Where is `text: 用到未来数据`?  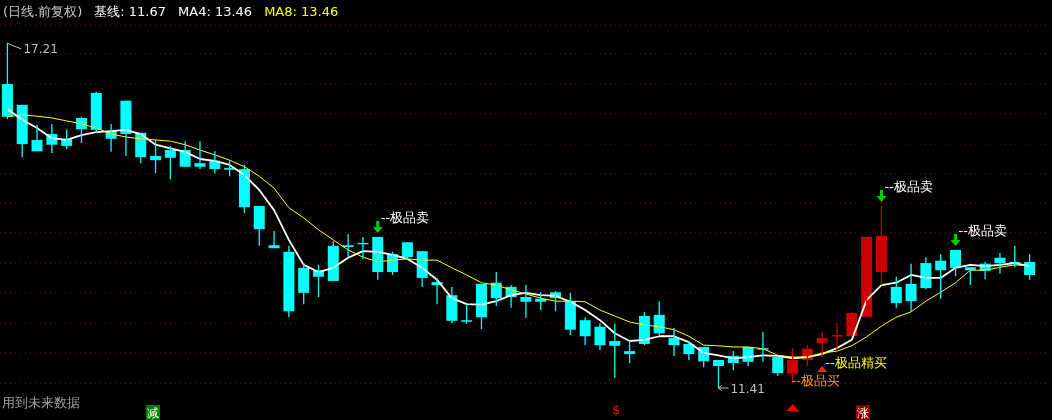 text: 用到未来数据 is located at coordinates (41, 402).